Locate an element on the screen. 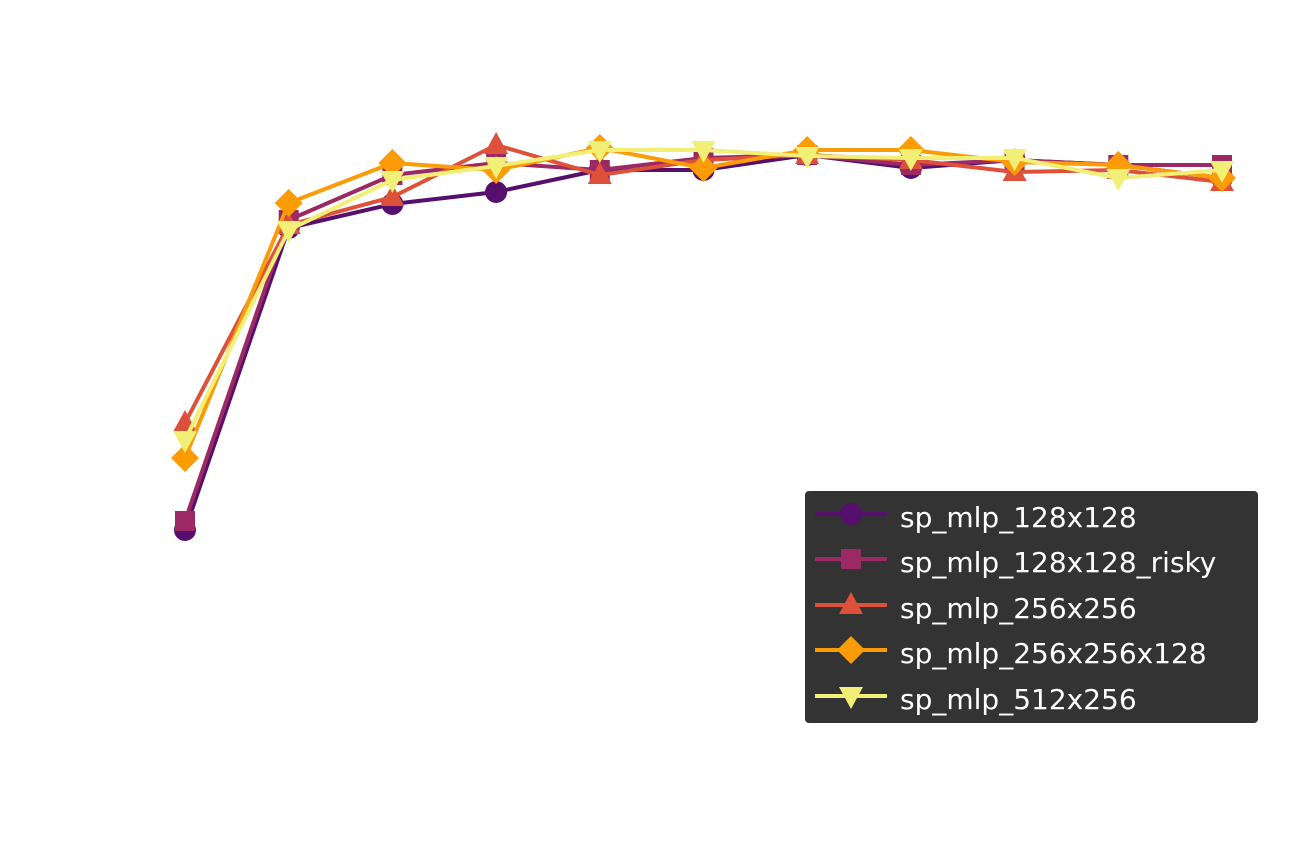  legend-item: sp_mlp_512x256 is located at coordinates (1031, 700).